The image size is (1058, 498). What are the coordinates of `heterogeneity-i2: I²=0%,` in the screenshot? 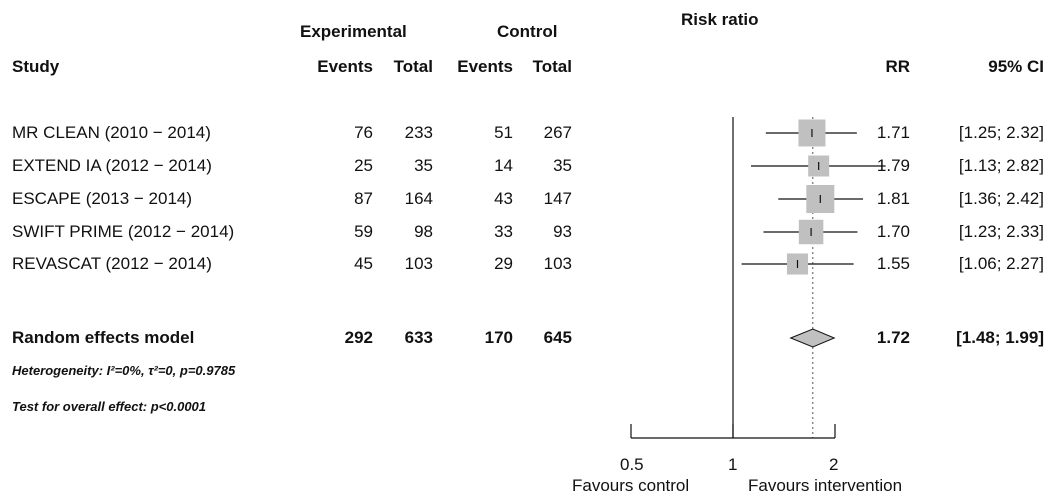 It's located at (127, 370).